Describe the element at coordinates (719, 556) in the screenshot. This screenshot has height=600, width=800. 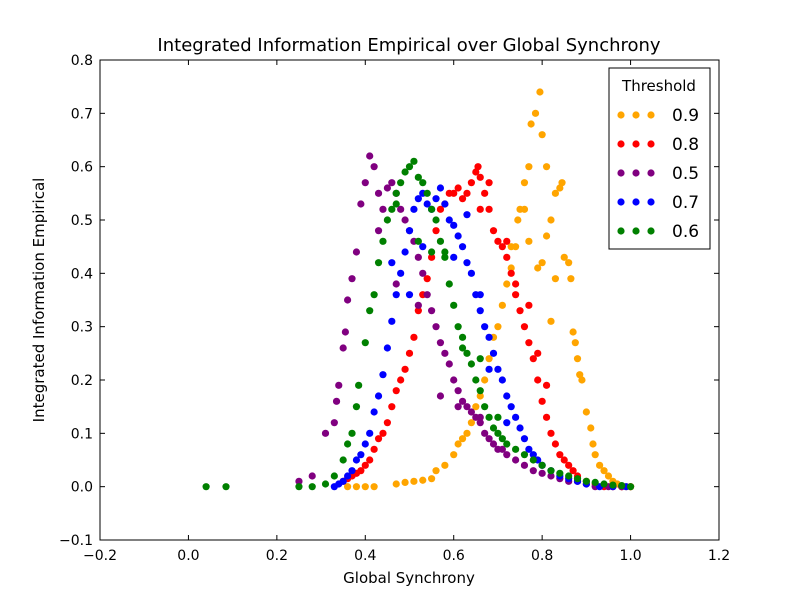
I see `x-tick-label: 1.2` at that location.